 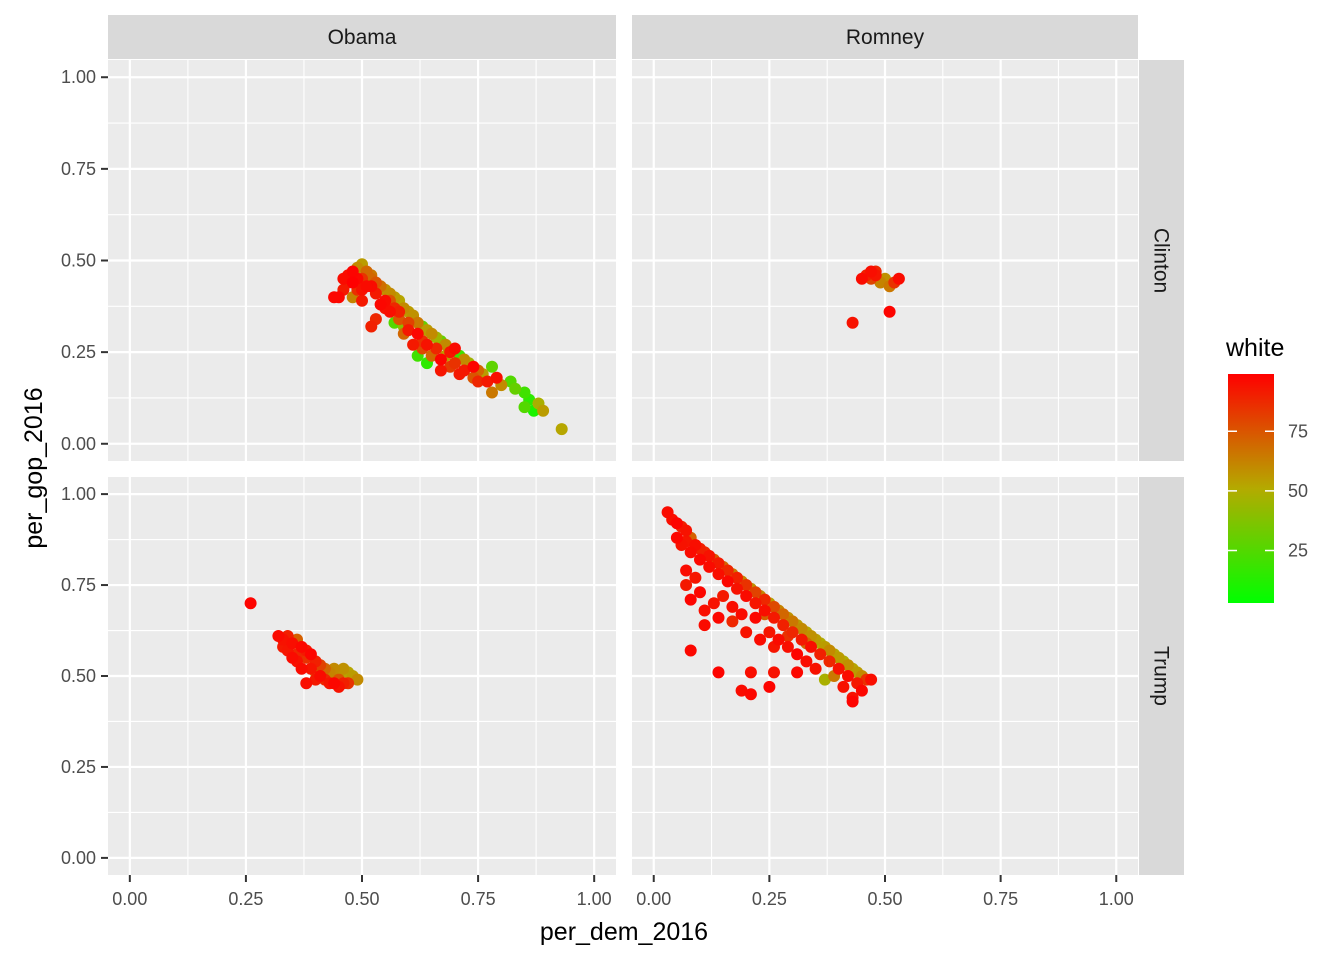 I want to click on strip-label-trump: Trump, so click(x=1161, y=676).